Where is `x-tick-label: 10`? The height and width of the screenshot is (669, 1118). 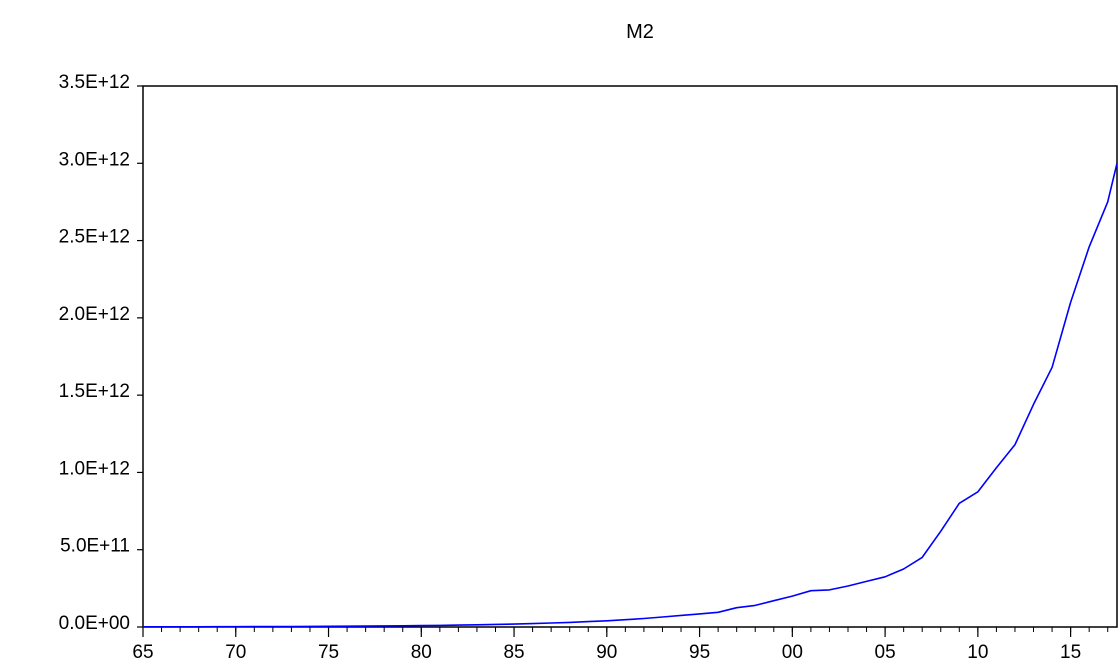
x-tick-label: 10 is located at coordinates (977, 652).